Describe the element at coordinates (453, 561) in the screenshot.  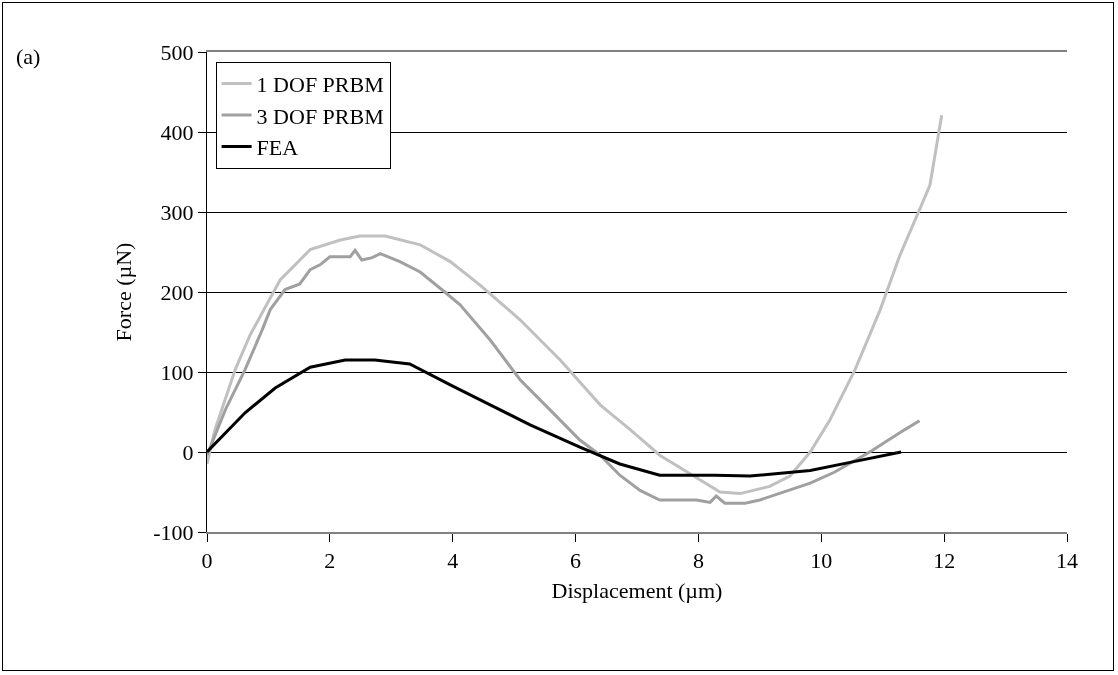
I see `x-tick-label: 4` at that location.